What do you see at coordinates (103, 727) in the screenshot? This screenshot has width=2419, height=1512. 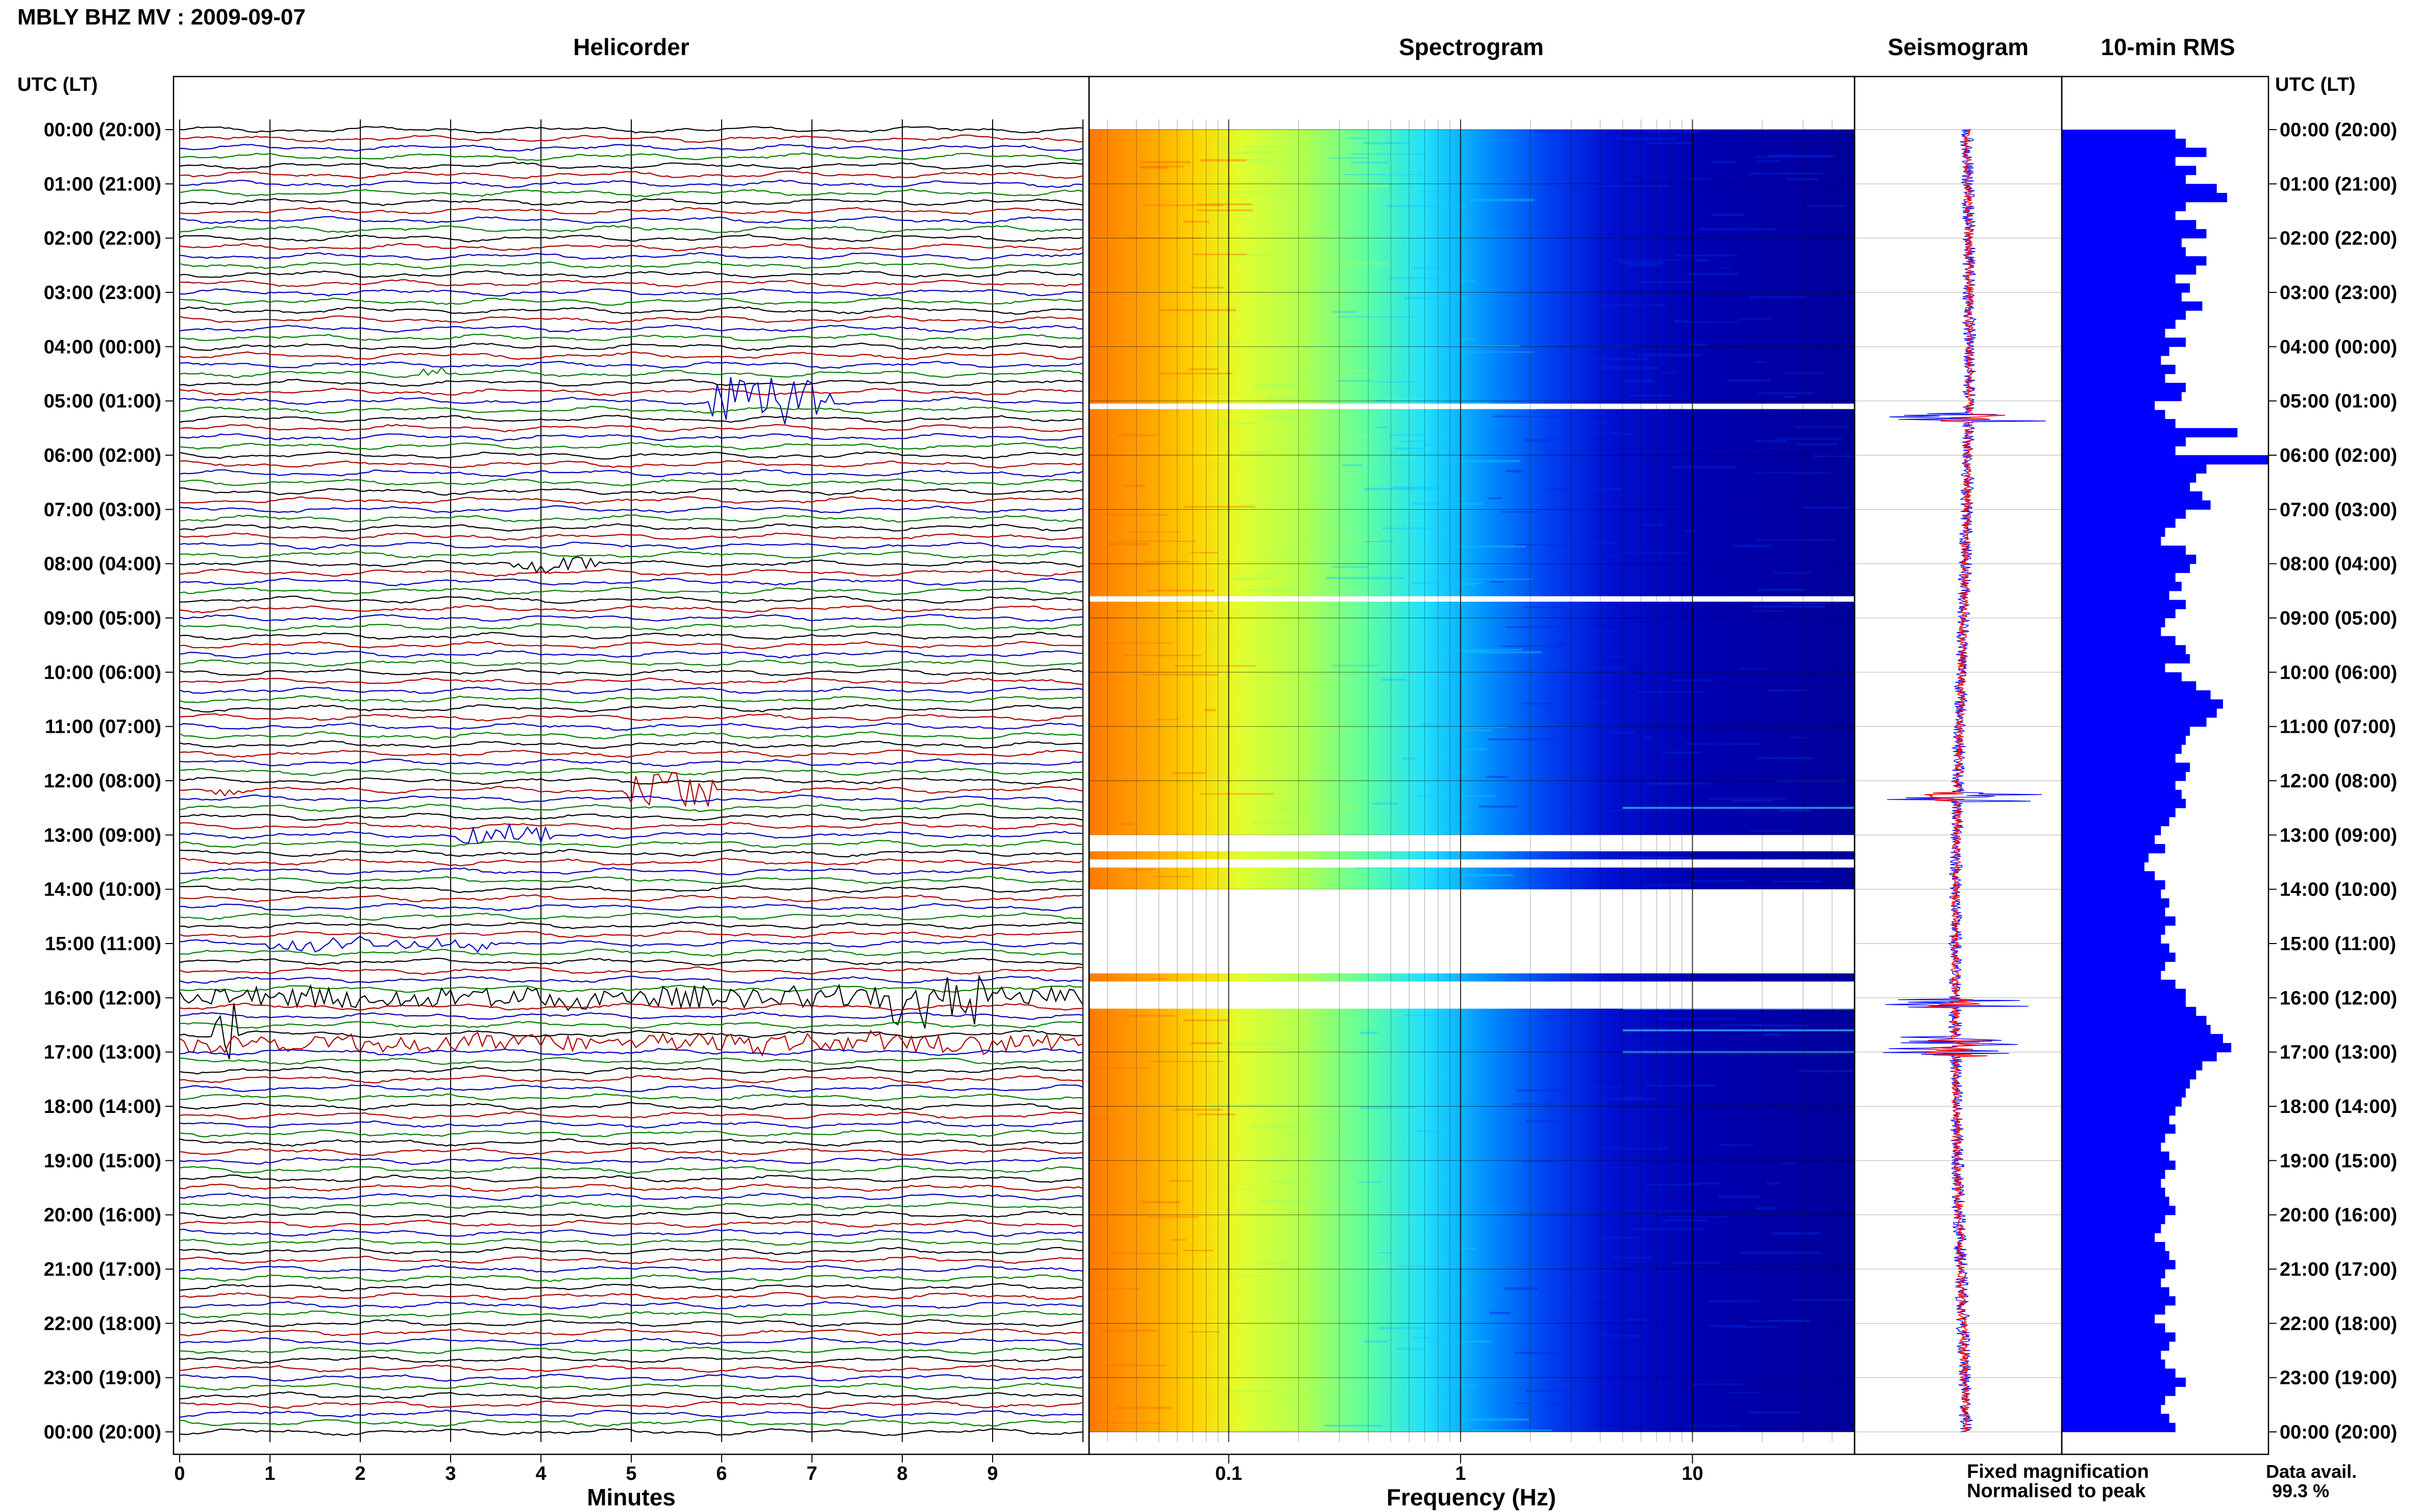 I see `left-time-label: 11:00 (07:00)` at bounding box center [103, 727].